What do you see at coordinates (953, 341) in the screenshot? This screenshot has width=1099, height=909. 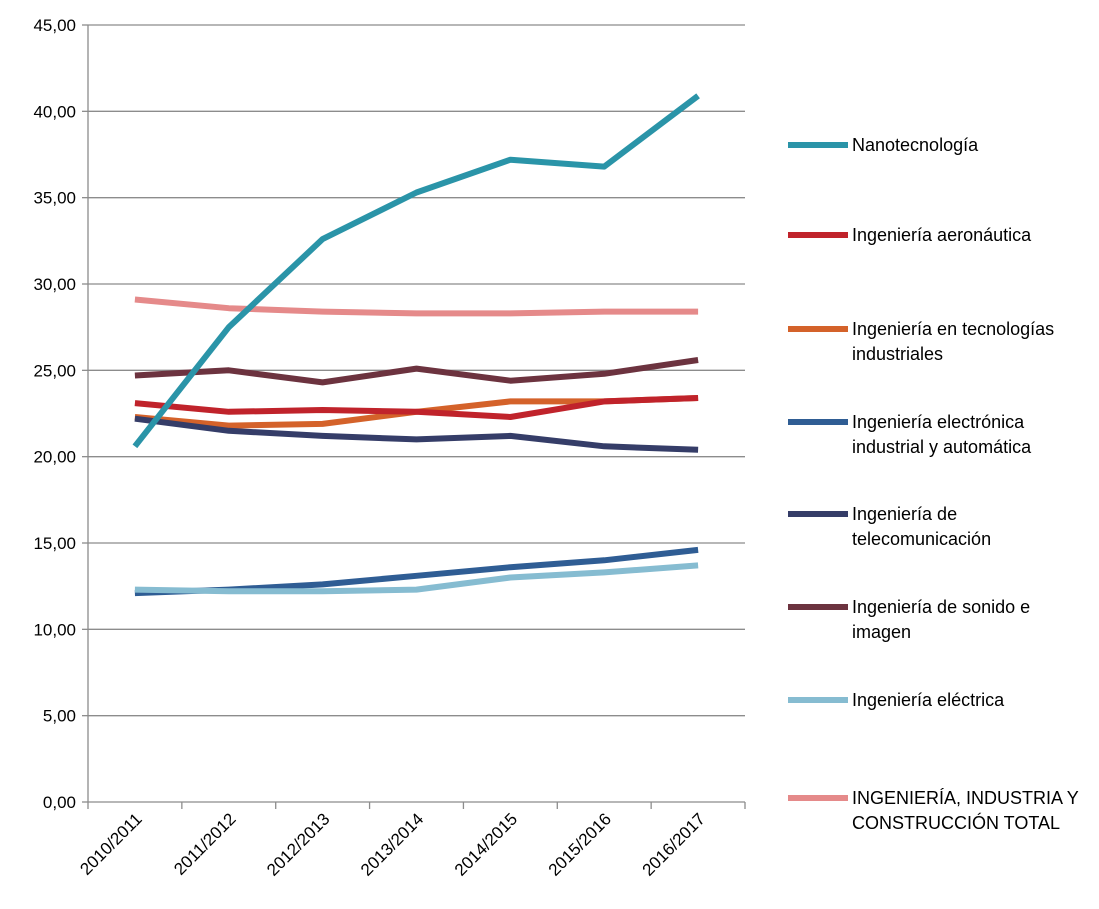 I see `legend-label: Ingeniería en tecnologías industriales` at bounding box center [953, 341].